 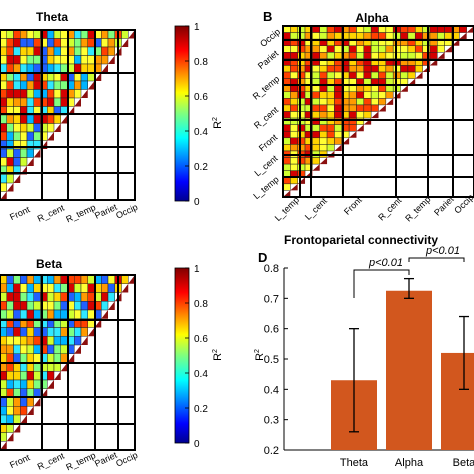 What do you see at coordinates (361, 240) in the screenshot?
I see `d-title: Frontoparietal connectivity` at bounding box center [361, 240].